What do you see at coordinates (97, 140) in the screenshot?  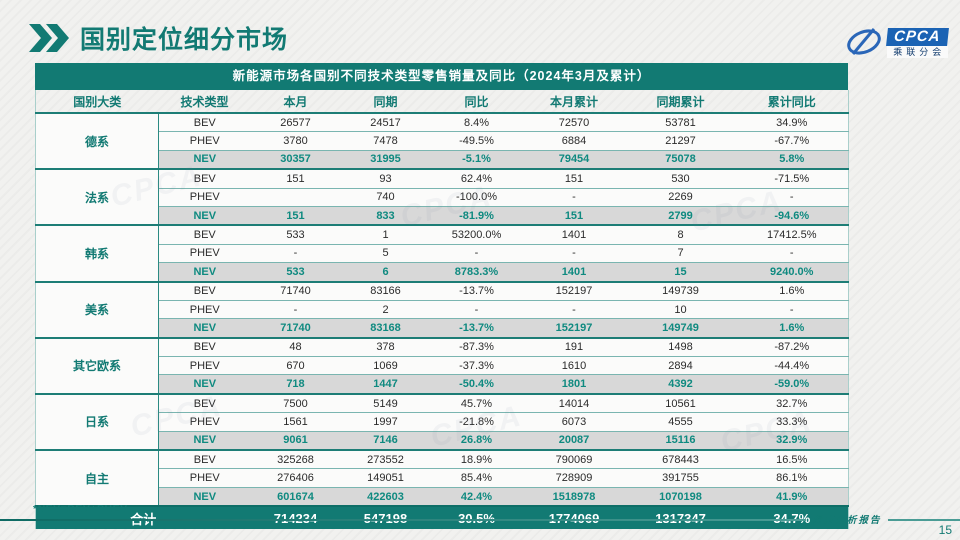 I see `country-group-label: 德系` at bounding box center [97, 140].